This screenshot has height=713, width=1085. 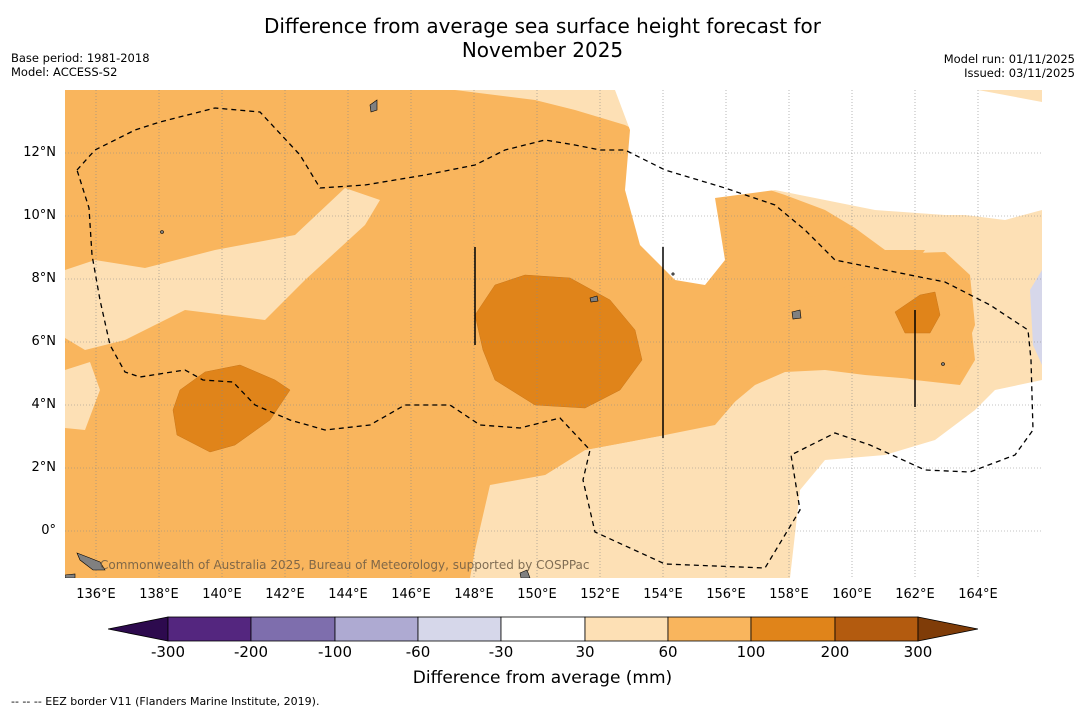 What do you see at coordinates (828, 187) in the screenshot?
I see `anomaly-neutral-region` at bounding box center [828, 187].